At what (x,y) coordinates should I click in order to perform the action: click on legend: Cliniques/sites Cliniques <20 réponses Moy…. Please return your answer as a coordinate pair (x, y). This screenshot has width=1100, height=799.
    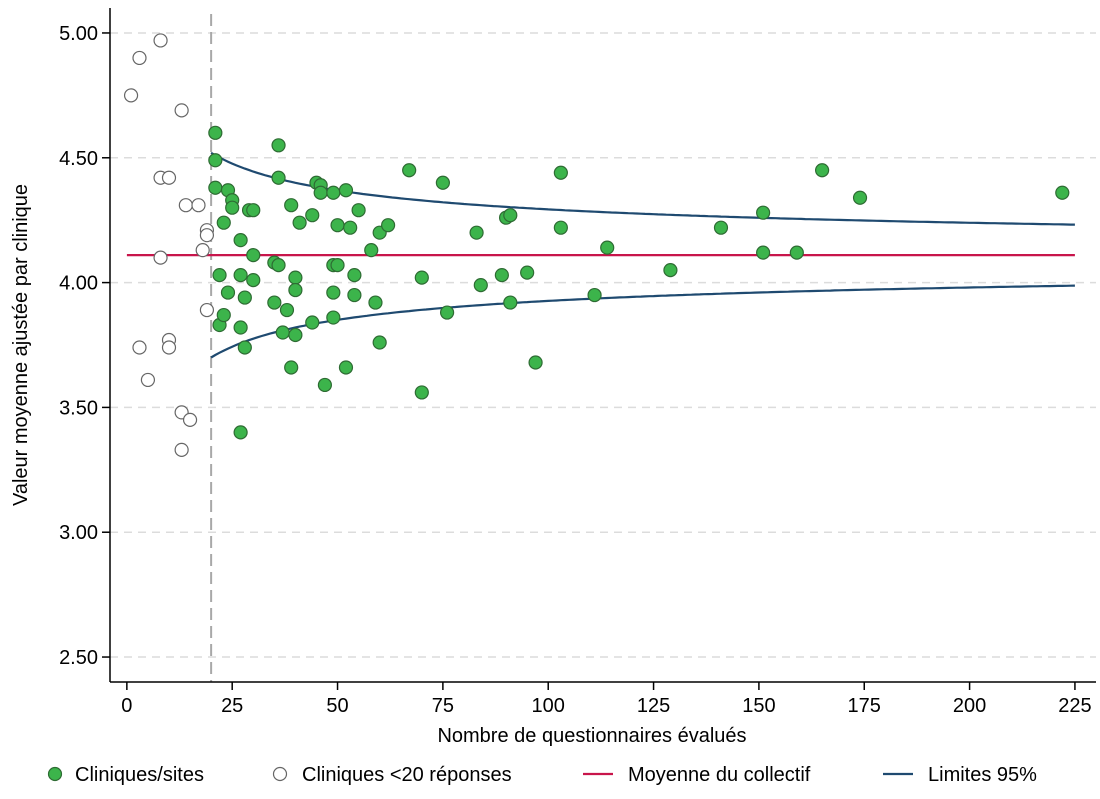
    Looking at the image, I should click on (542, 775).